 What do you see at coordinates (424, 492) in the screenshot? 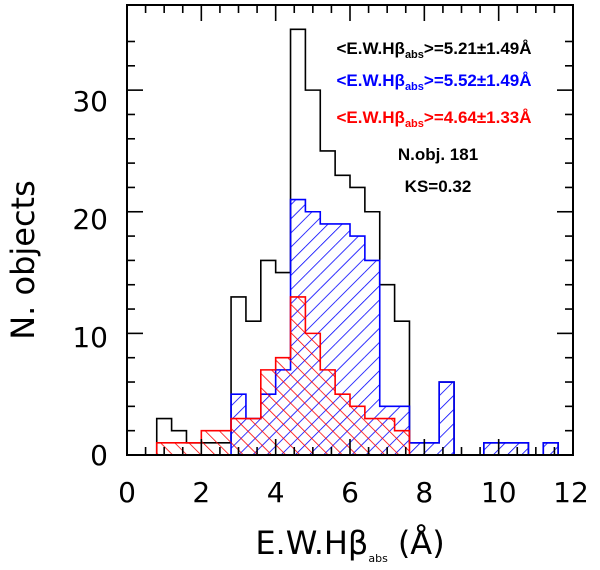
I see `x-tick-label: 8` at bounding box center [424, 492].